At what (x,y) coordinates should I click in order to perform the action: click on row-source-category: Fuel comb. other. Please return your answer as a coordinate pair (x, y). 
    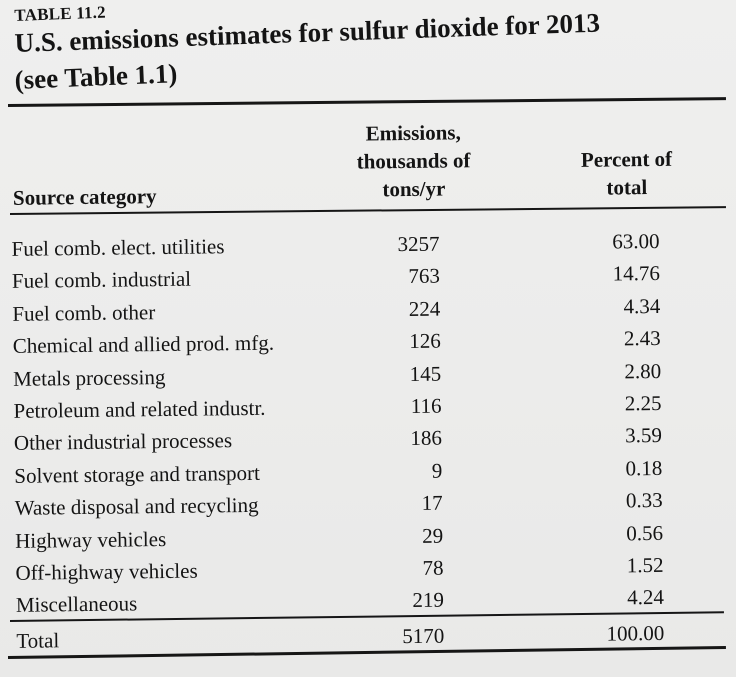
    Looking at the image, I should click on (84, 312).